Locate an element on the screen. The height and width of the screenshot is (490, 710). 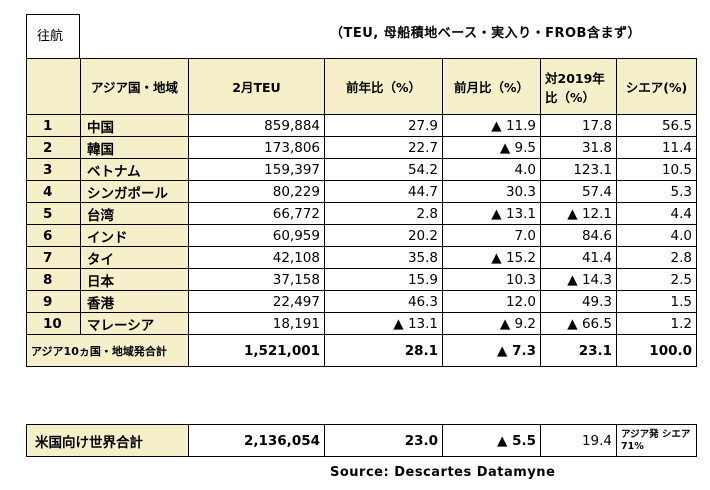
teu-cell: 18,191 is located at coordinates (256, 323).